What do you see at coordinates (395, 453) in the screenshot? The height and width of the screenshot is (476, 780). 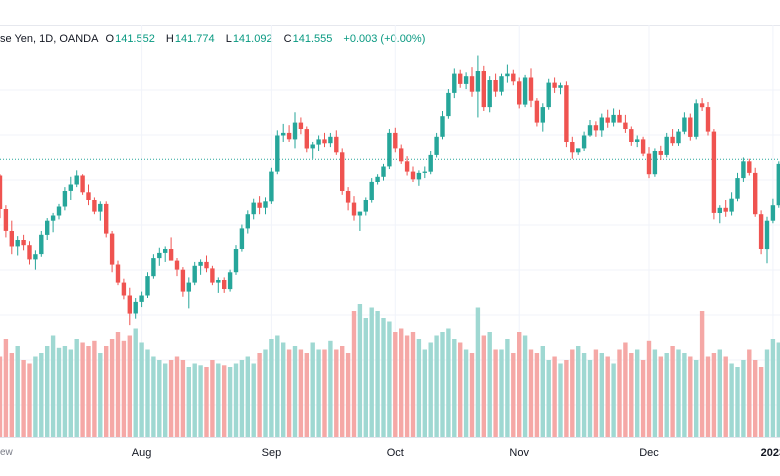 I see `time-axis-label: Oct` at bounding box center [395, 453].